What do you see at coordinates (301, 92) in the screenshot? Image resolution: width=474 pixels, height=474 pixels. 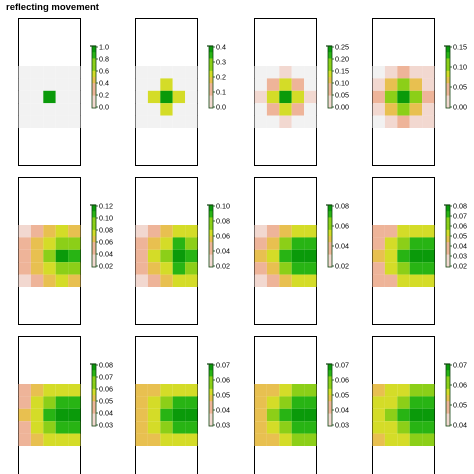 I see `panel-3: 0.25 0.20 0.15 0.10 0.05 0.00` at bounding box center [301, 92].